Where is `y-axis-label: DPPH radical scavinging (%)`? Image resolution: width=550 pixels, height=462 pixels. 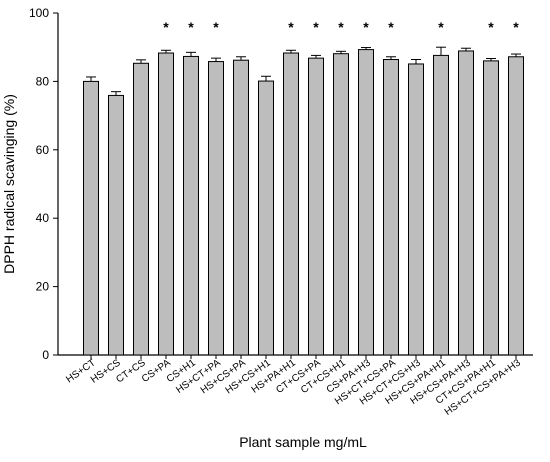 y-axis-label: DPPH radical scavinging (%) is located at coordinates (9, 184).